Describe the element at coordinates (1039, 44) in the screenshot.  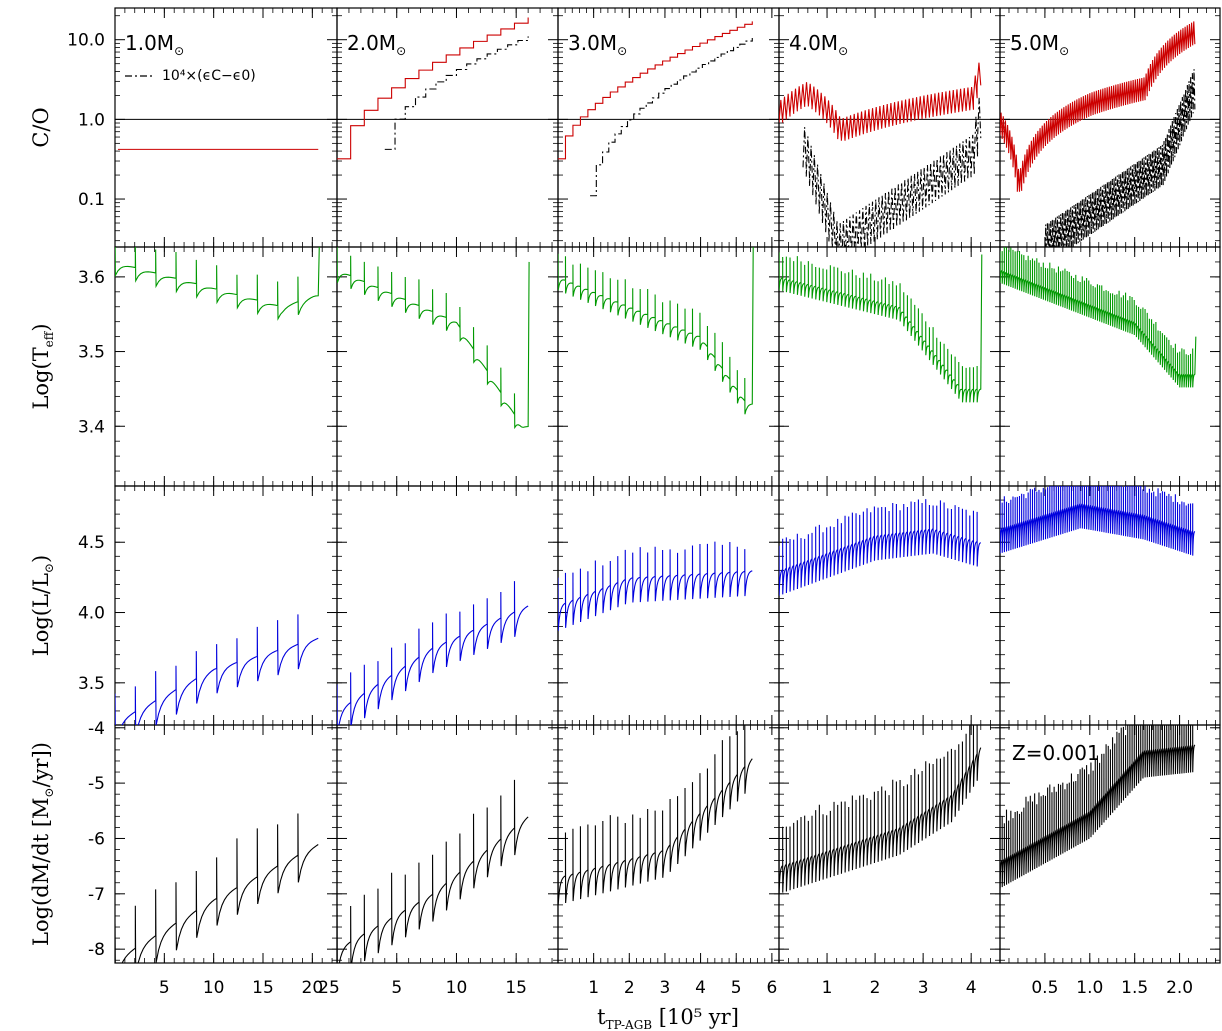
I see `mass-label: 5.0M⊙` at that location.